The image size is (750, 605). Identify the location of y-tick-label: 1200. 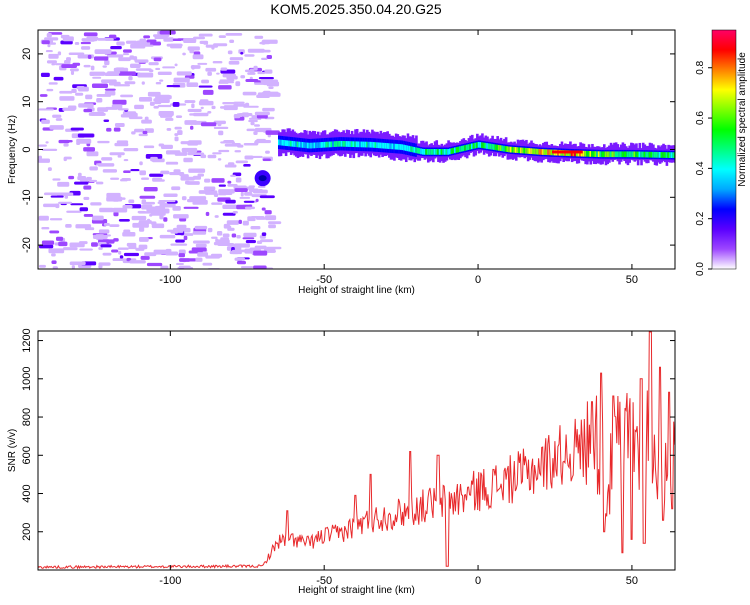
(27, 340).